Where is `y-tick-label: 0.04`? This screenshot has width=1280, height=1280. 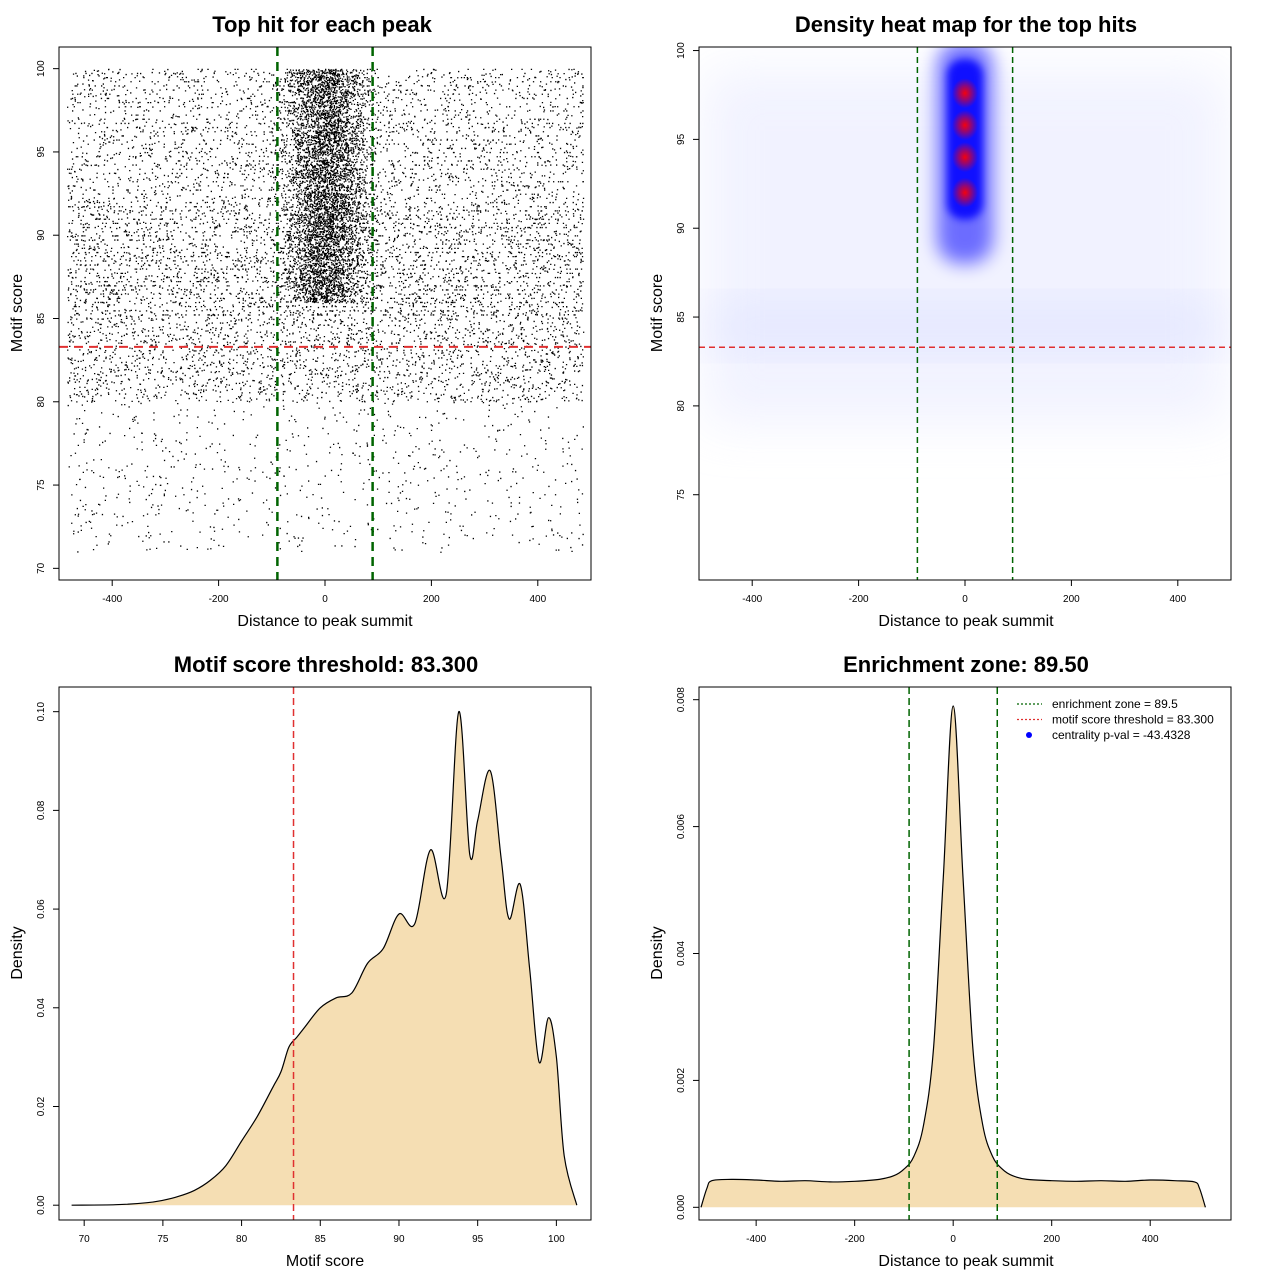
y-tick-label: 0.04 is located at coordinates (41, 1008).